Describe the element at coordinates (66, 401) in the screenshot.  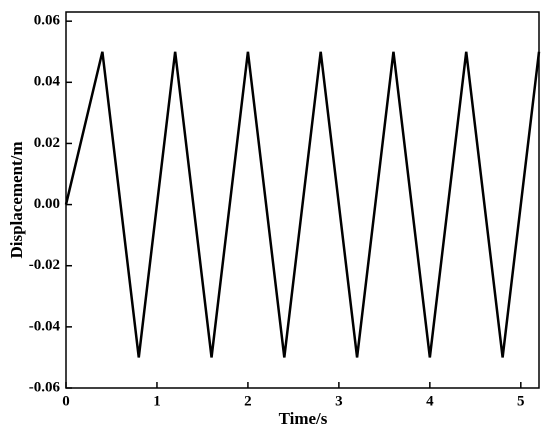
I see `x-tick-label: 0` at that location.